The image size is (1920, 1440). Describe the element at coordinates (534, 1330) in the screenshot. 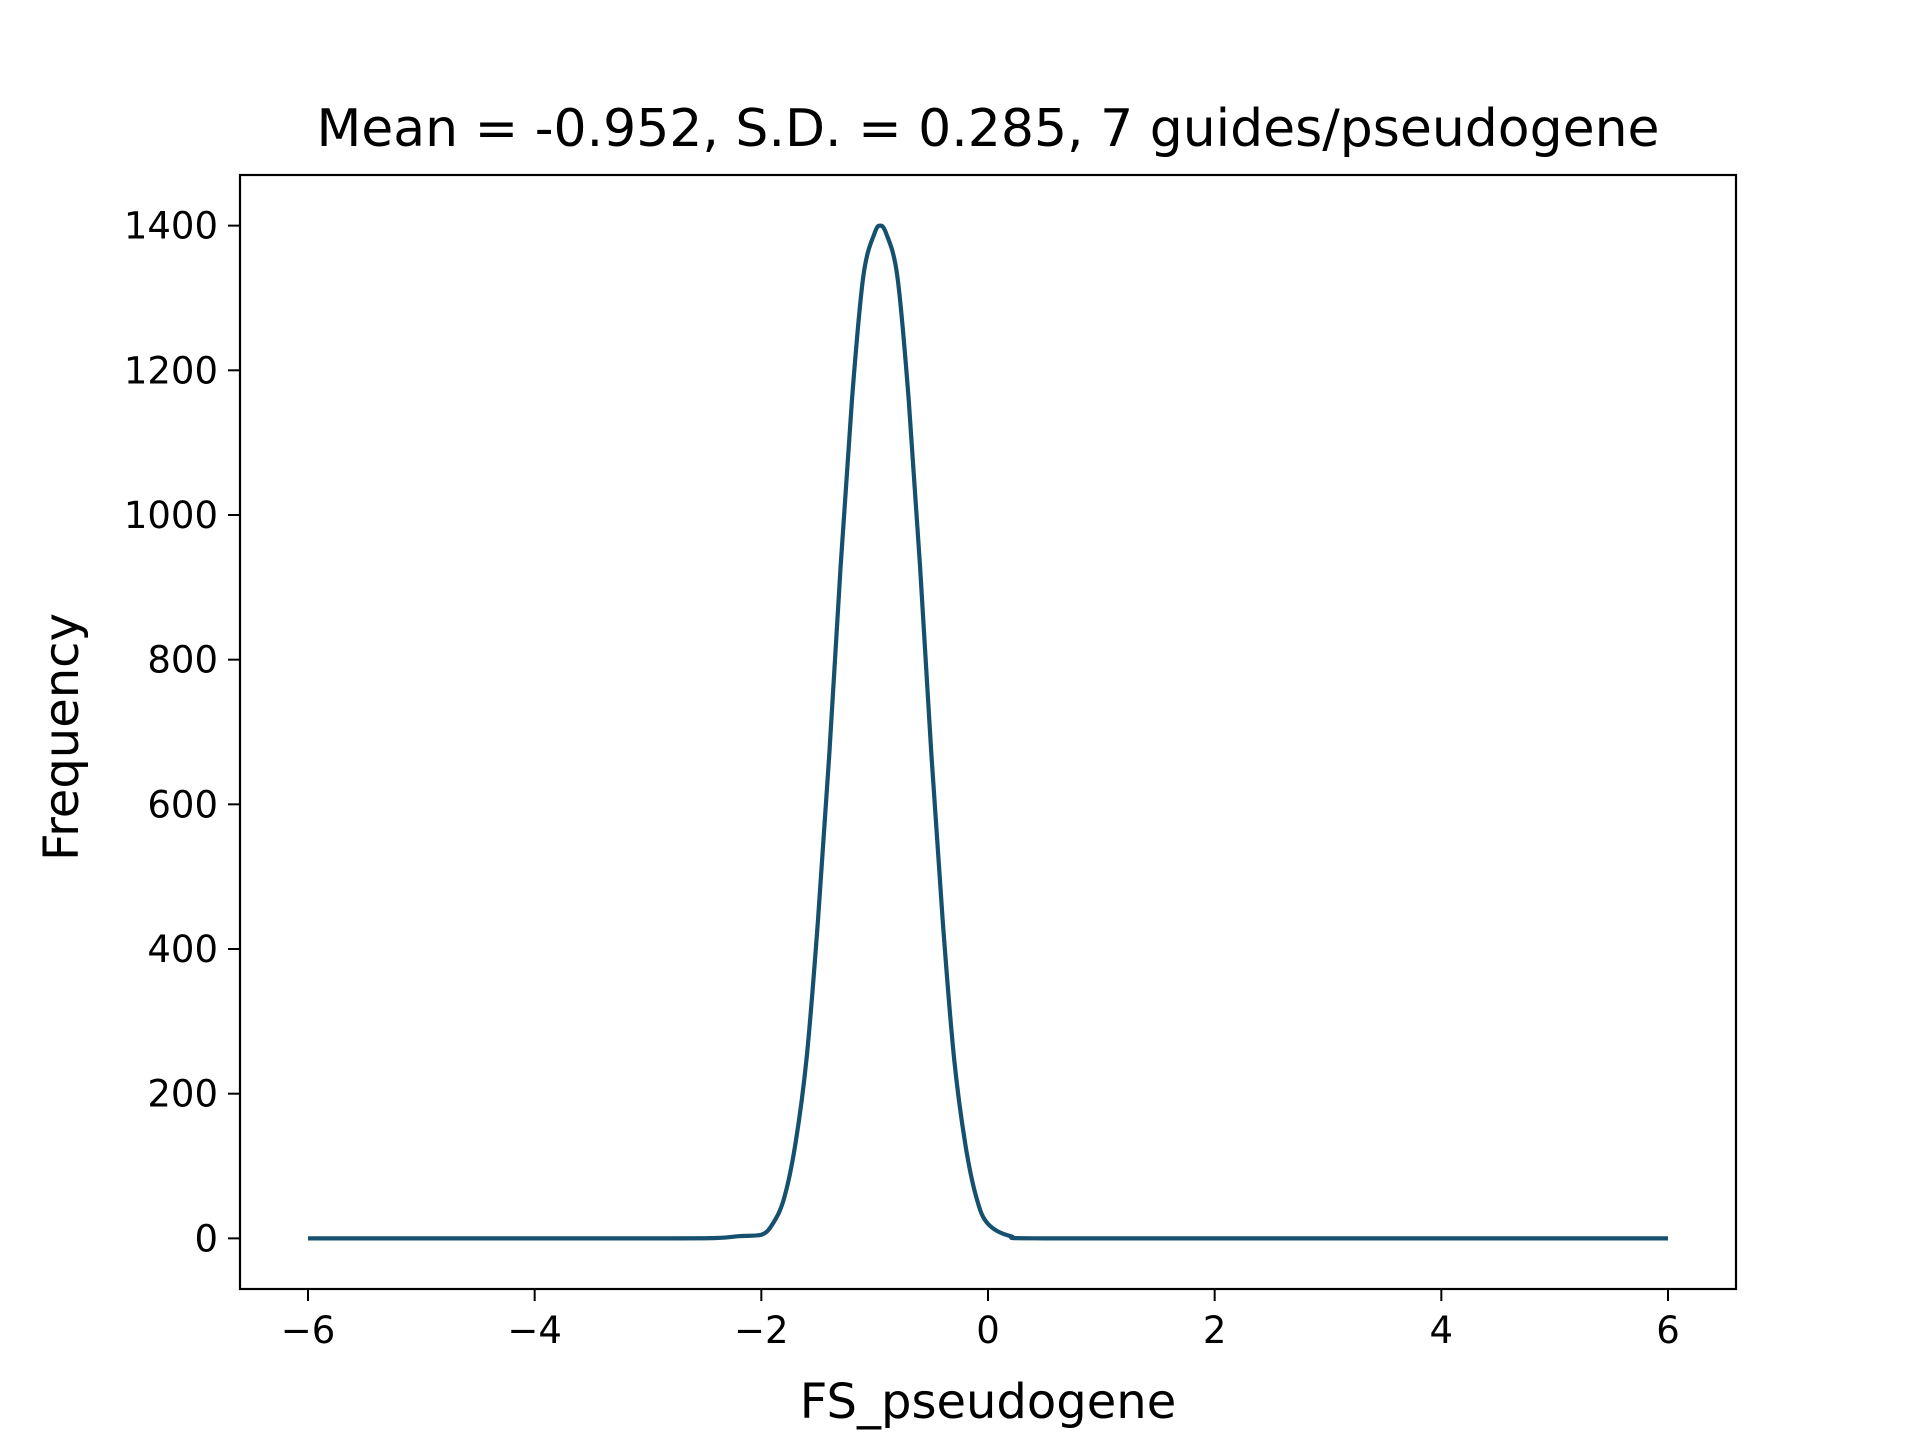

I see `x-tick-label: −4` at that location.